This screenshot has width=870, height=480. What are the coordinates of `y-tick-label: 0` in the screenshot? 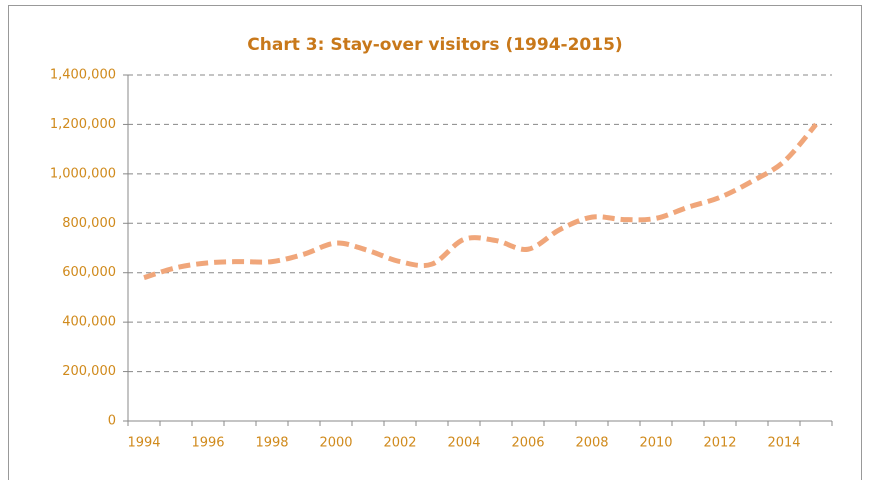 It's located at (112, 421).